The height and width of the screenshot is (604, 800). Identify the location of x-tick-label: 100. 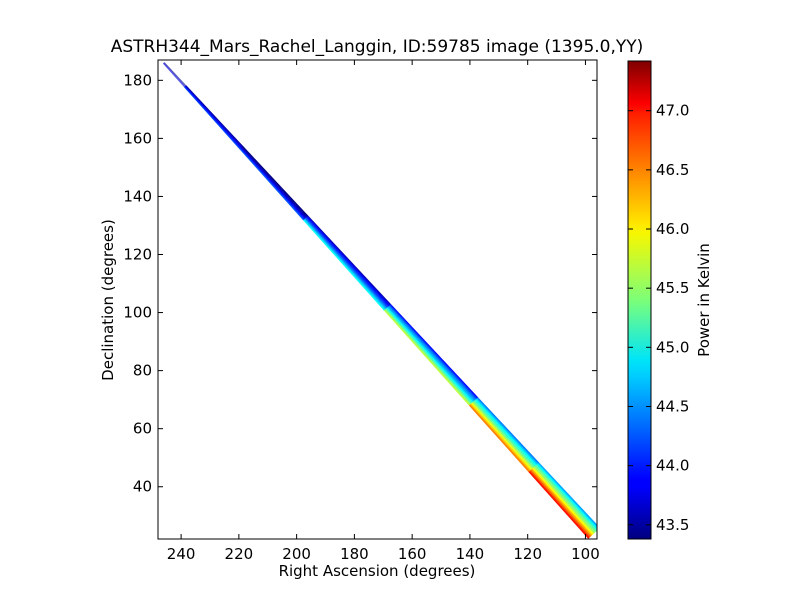
(585, 554).